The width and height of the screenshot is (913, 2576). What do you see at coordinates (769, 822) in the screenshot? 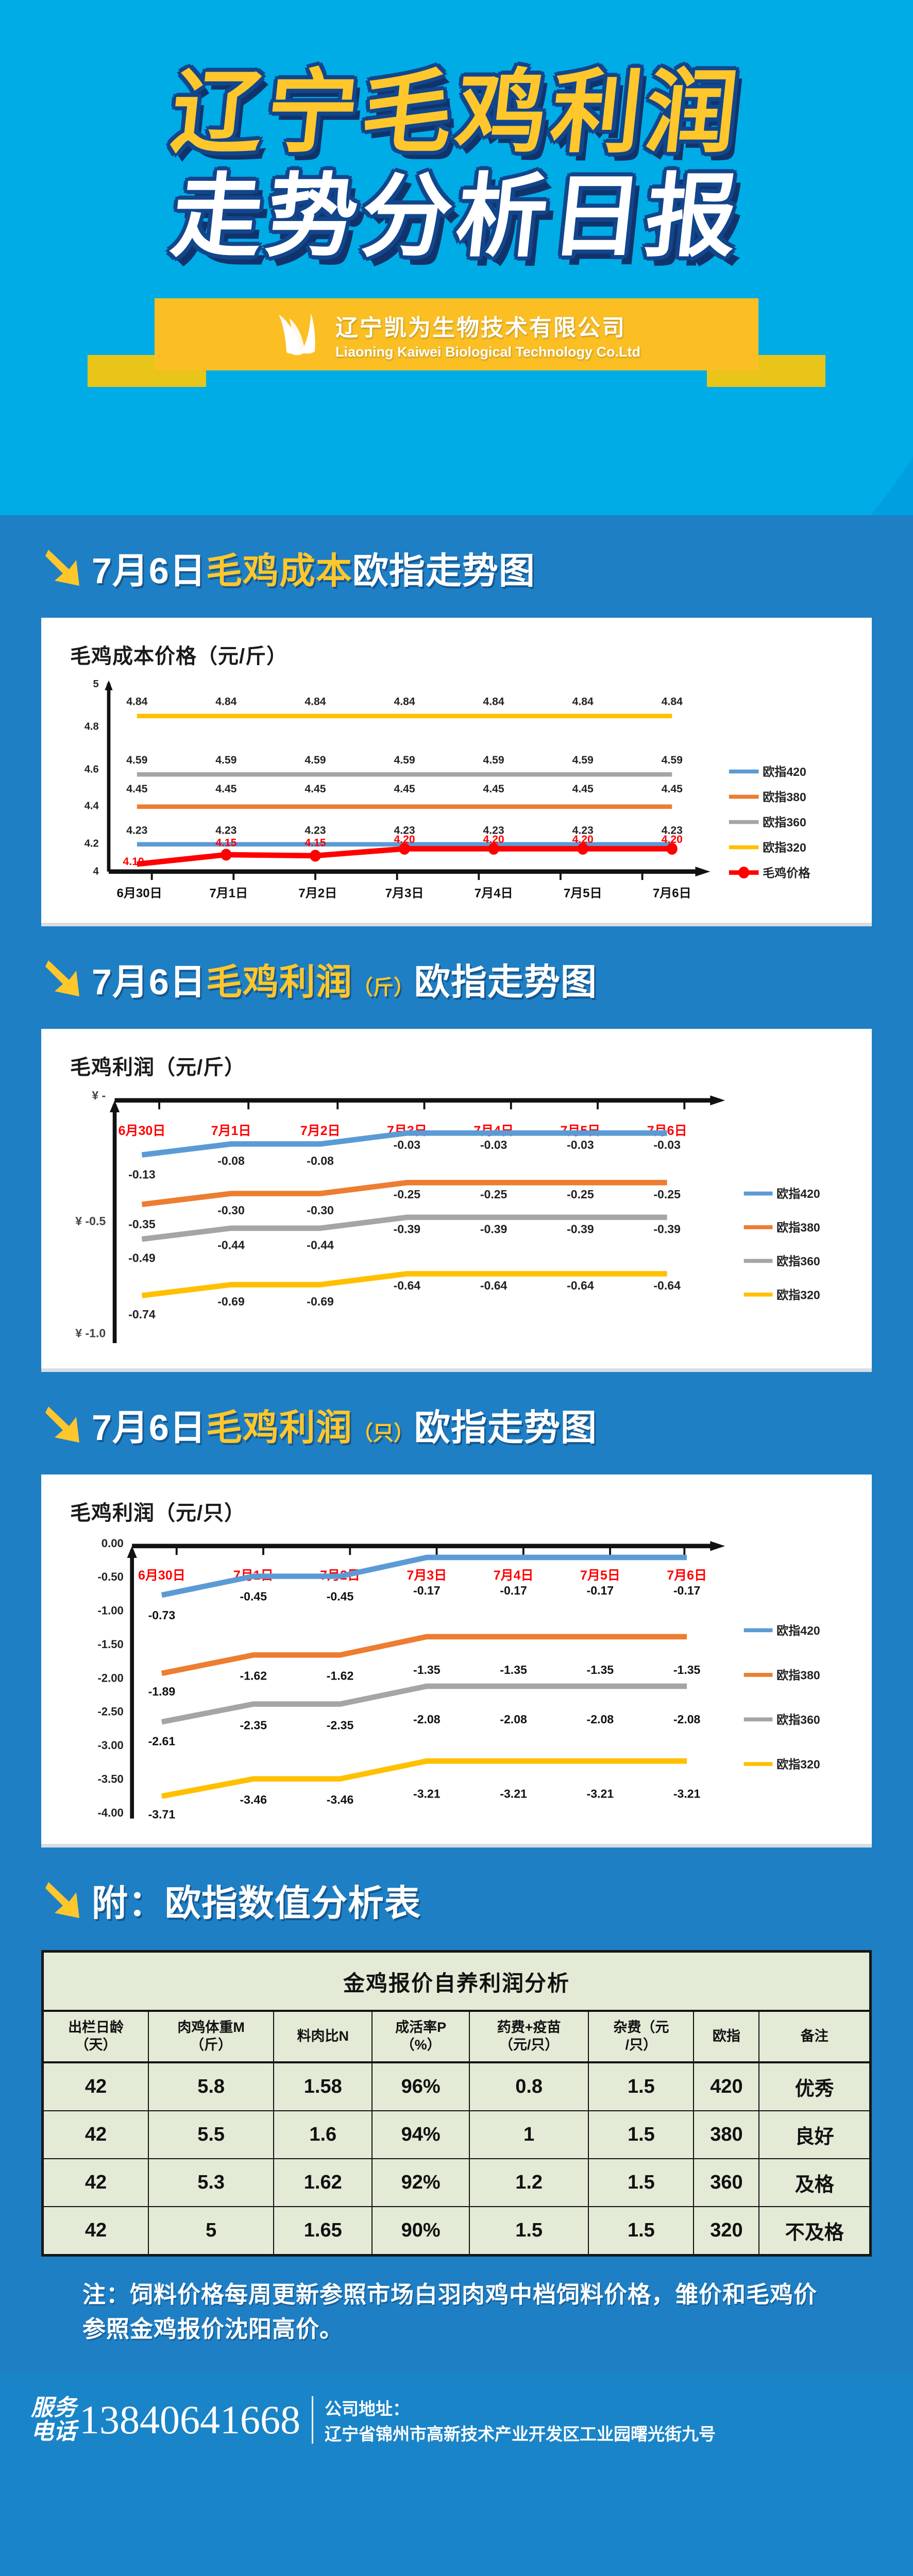
I see `chart-1-legend: 欧指420 欧指380 欧指360 欧指320 毛鸡价格` at bounding box center [769, 822].